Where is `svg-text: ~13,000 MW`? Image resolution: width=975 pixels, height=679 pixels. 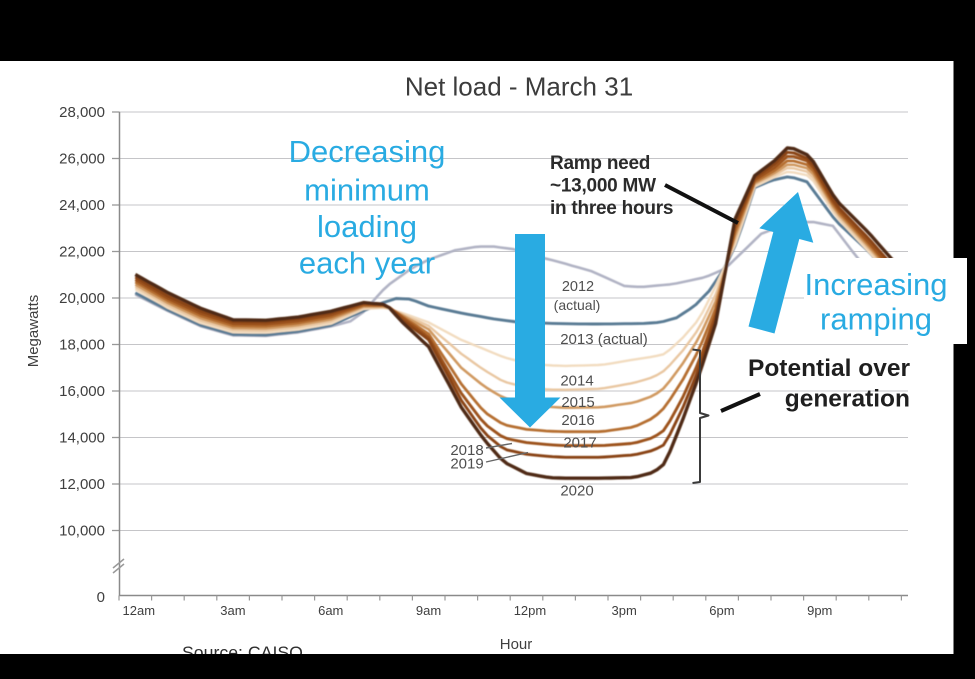 svg-text: ~13,000 MW is located at coordinates (603, 186).